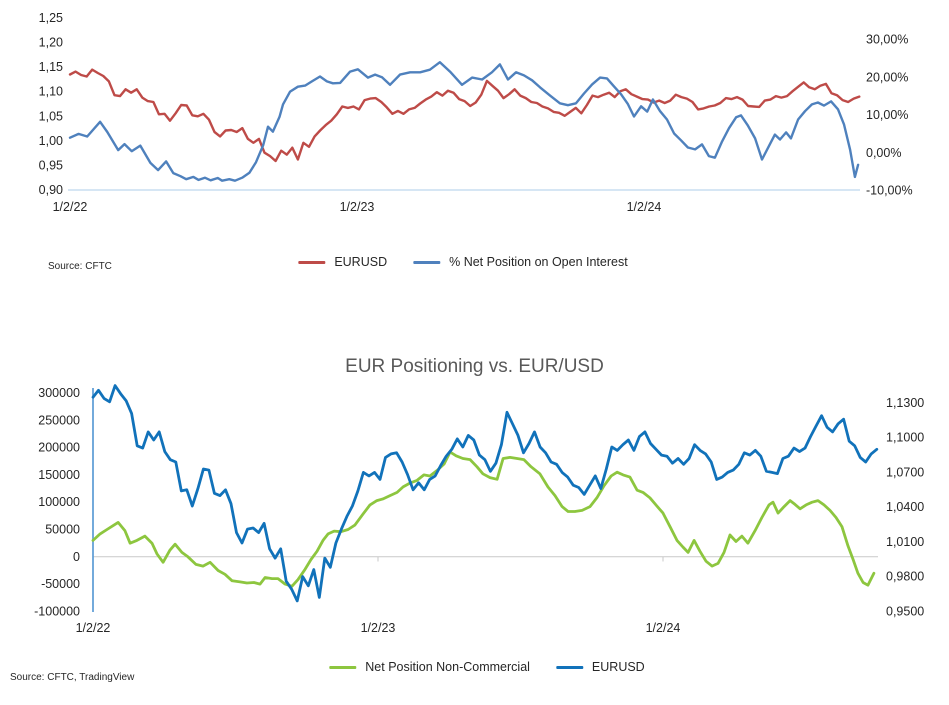 Image resolution: width=949 pixels, height=705 pixels. What do you see at coordinates (51, 116) in the screenshot?
I see `left-axis-tick-label: 1,05` at bounding box center [51, 116].